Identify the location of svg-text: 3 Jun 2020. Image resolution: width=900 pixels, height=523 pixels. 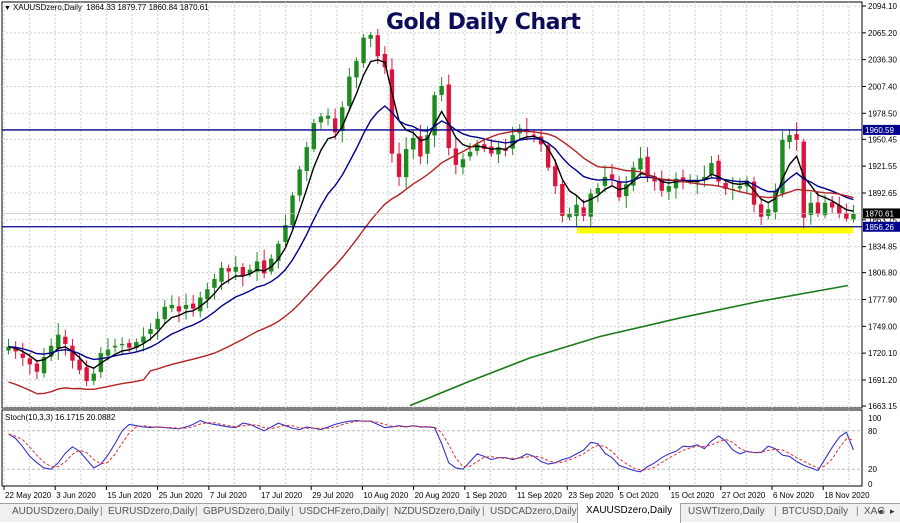
(76, 495).